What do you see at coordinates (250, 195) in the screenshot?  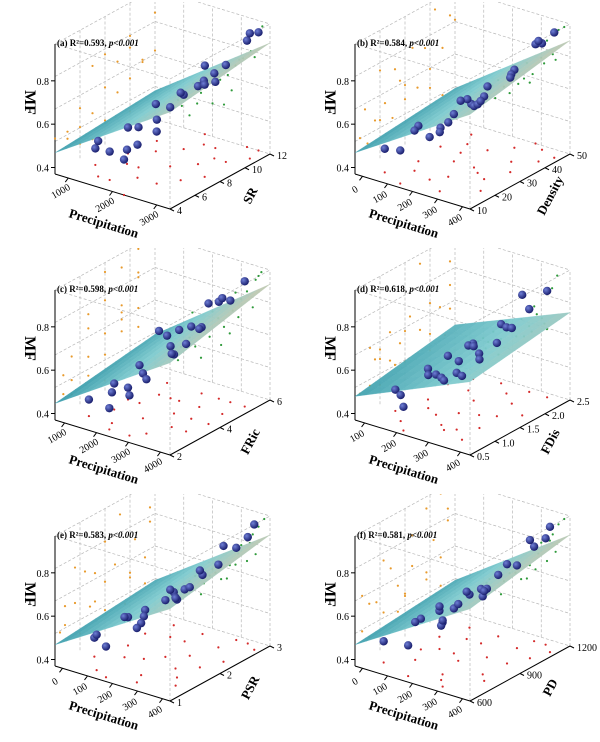 I see `y-axis-title: SR` at bounding box center [250, 195].